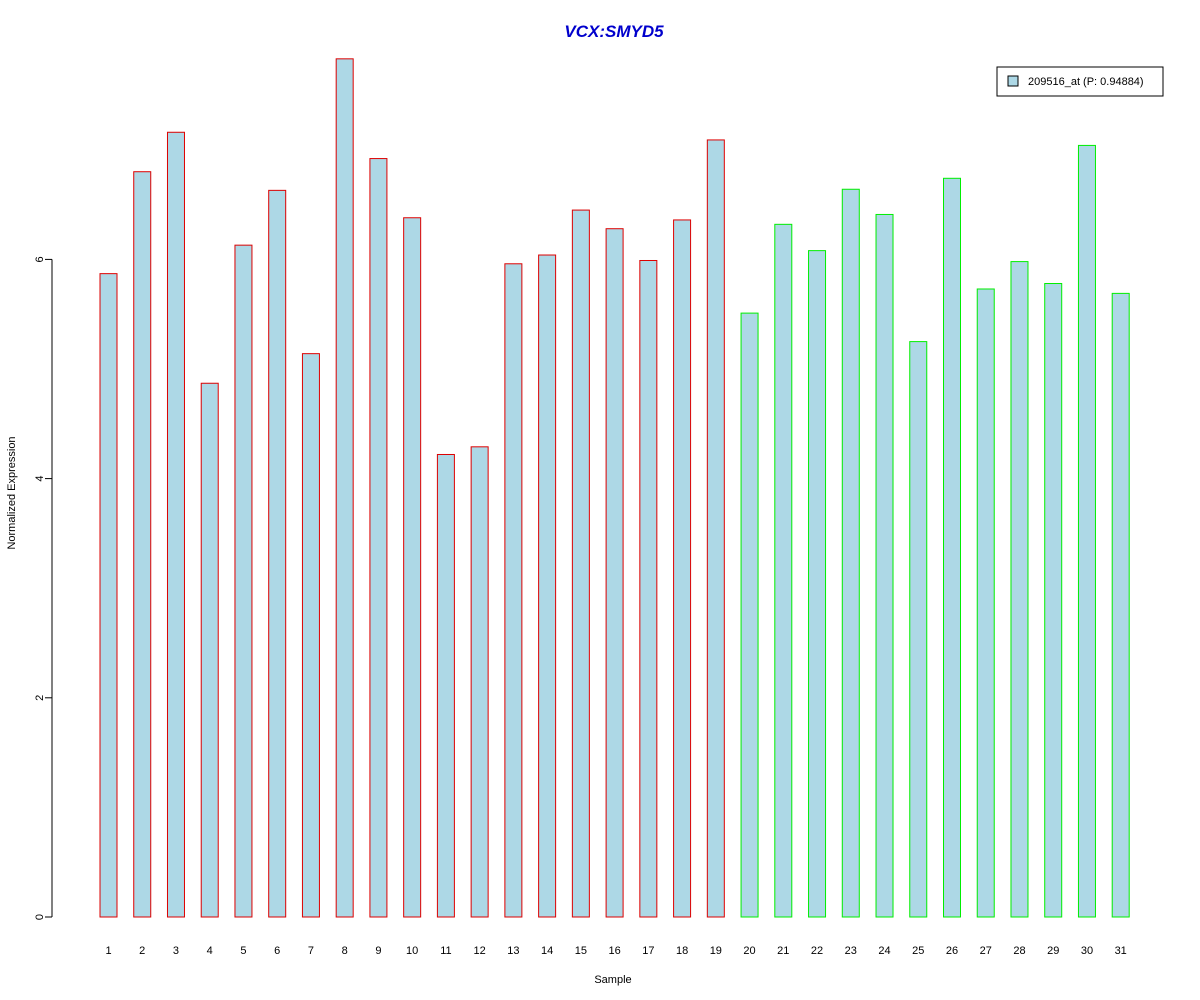  Describe the element at coordinates (40, 479) in the screenshot. I see `y-tick-label: 4` at that location.